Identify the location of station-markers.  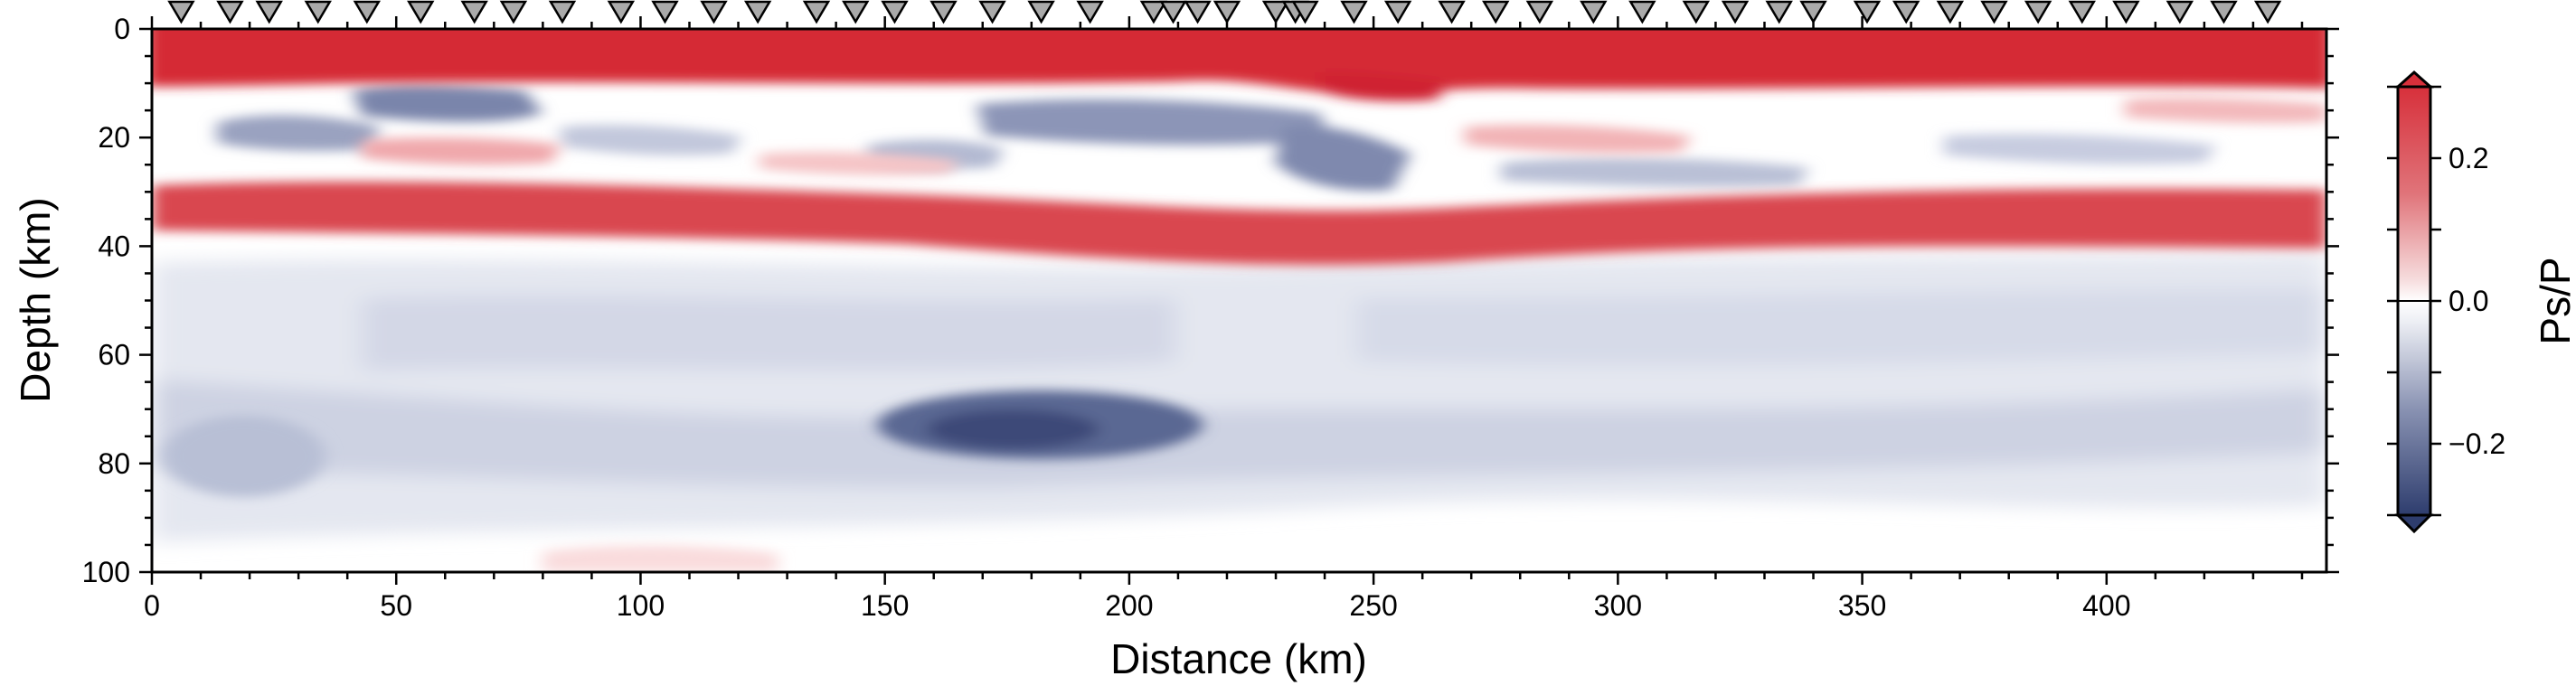
(1224, 12).